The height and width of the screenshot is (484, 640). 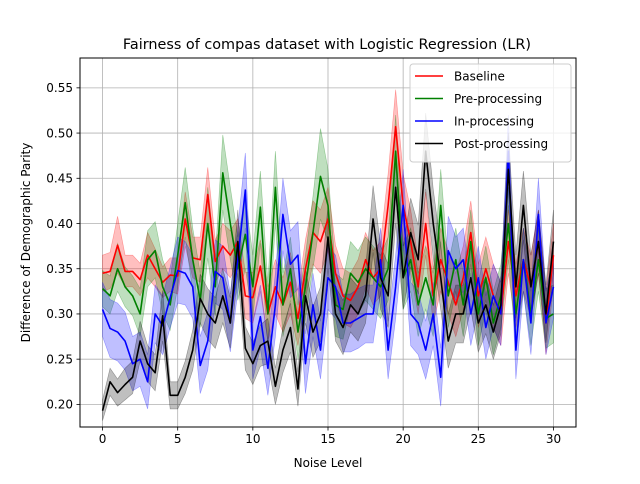 I want to click on x-axis-ticks: 0 5 10 15 20 25 30, so click(x=330, y=436).